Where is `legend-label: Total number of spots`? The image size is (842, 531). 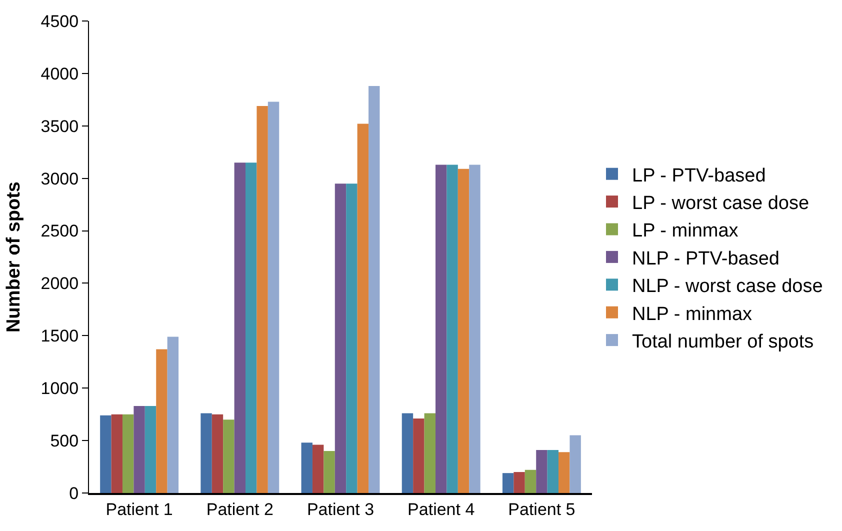 legend-label: Total number of spots is located at coordinates (723, 341).